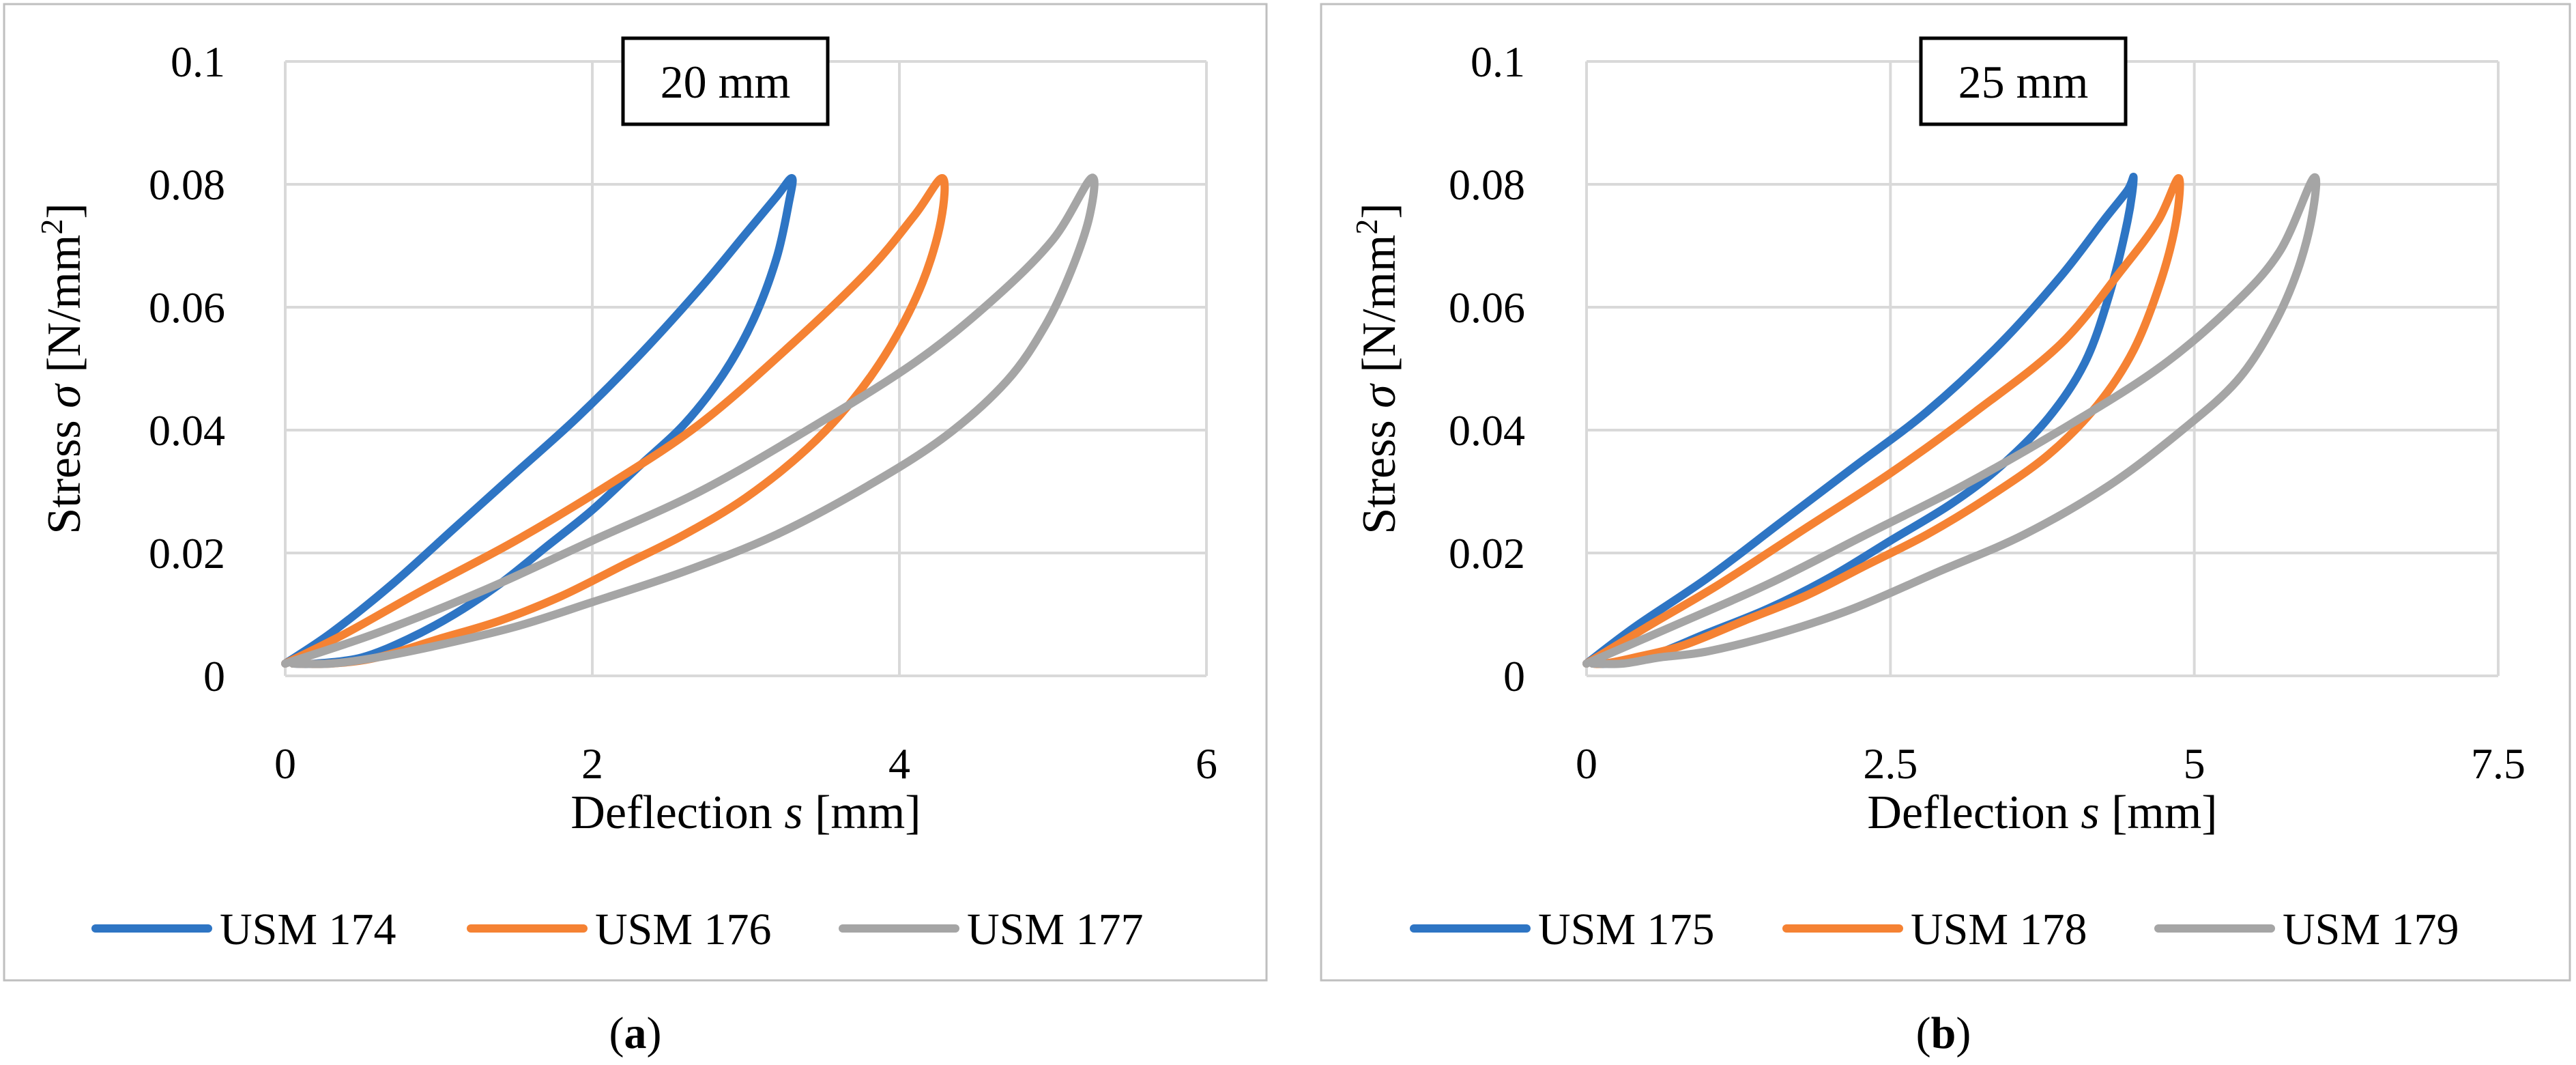 Image resolution: width=2576 pixels, height=1065 pixels. What do you see at coordinates (187, 184) in the screenshot?
I see `panel-a-y-tick-label: 0.08` at bounding box center [187, 184].